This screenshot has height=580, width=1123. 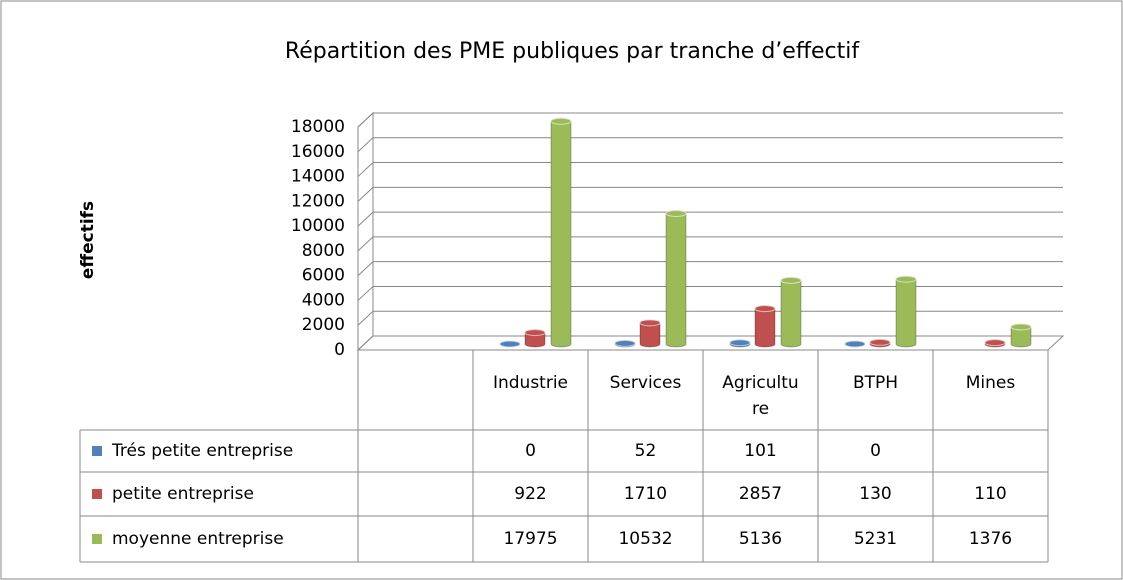 I want to click on y-tick-label: 0, so click(x=339, y=350).